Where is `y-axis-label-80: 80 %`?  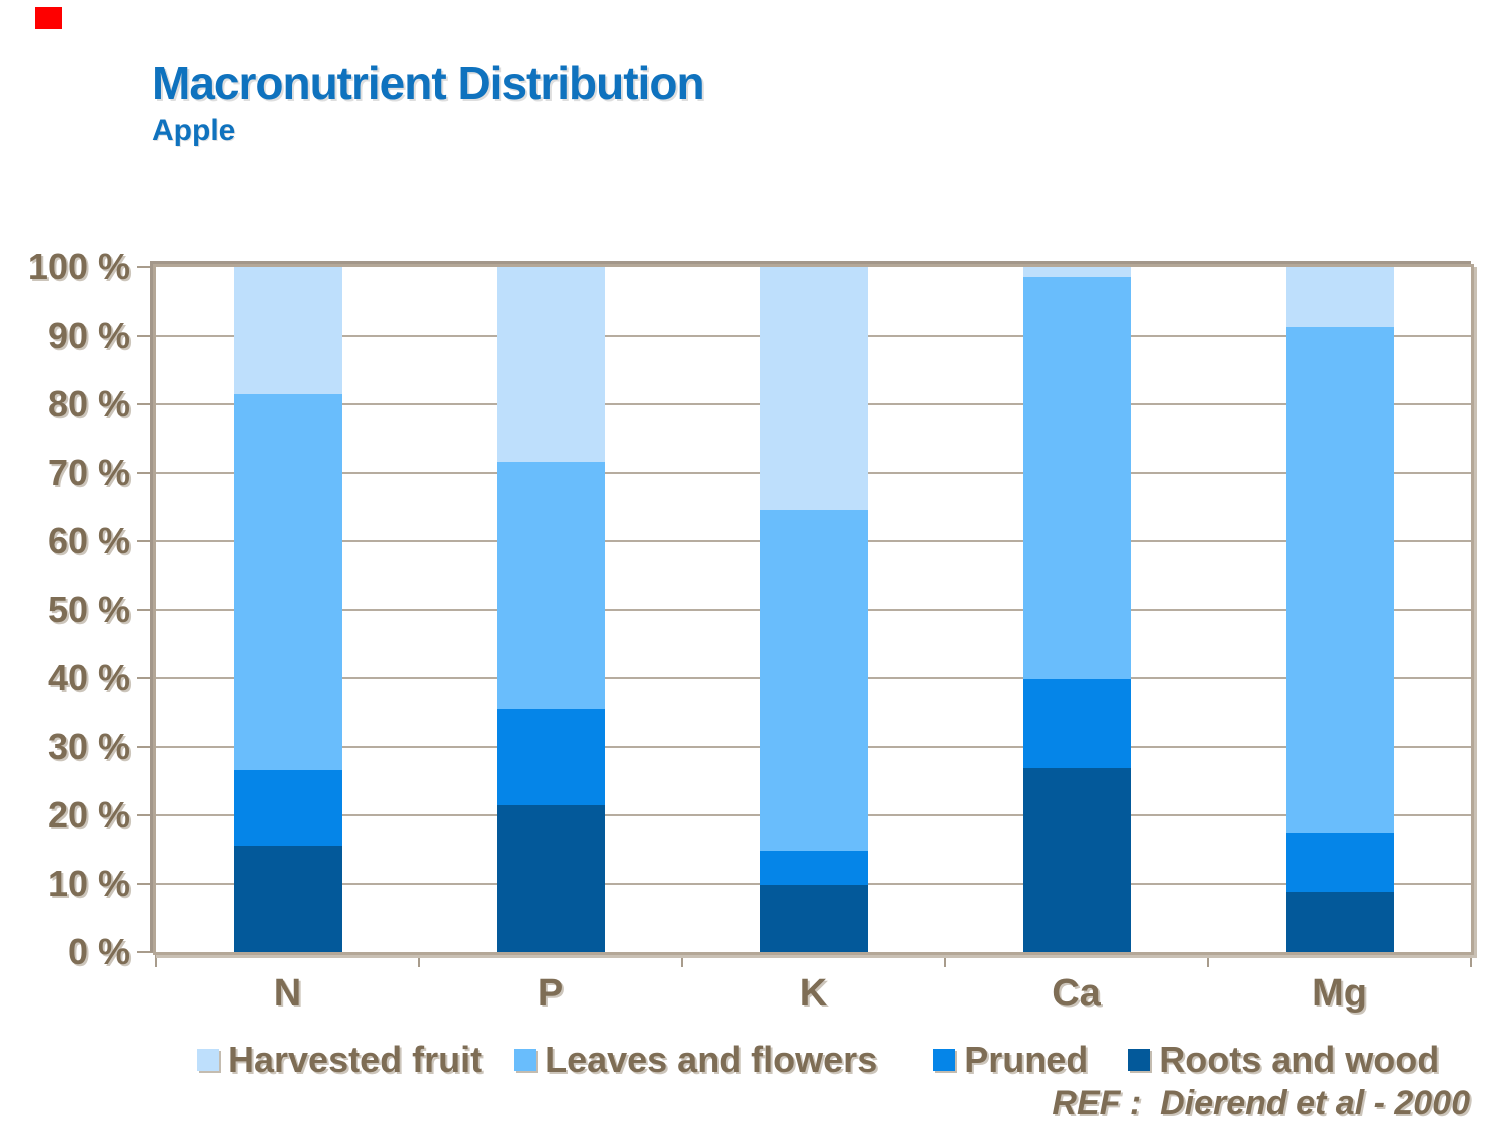 y-axis-label-80: 80 % is located at coordinates (88, 403).